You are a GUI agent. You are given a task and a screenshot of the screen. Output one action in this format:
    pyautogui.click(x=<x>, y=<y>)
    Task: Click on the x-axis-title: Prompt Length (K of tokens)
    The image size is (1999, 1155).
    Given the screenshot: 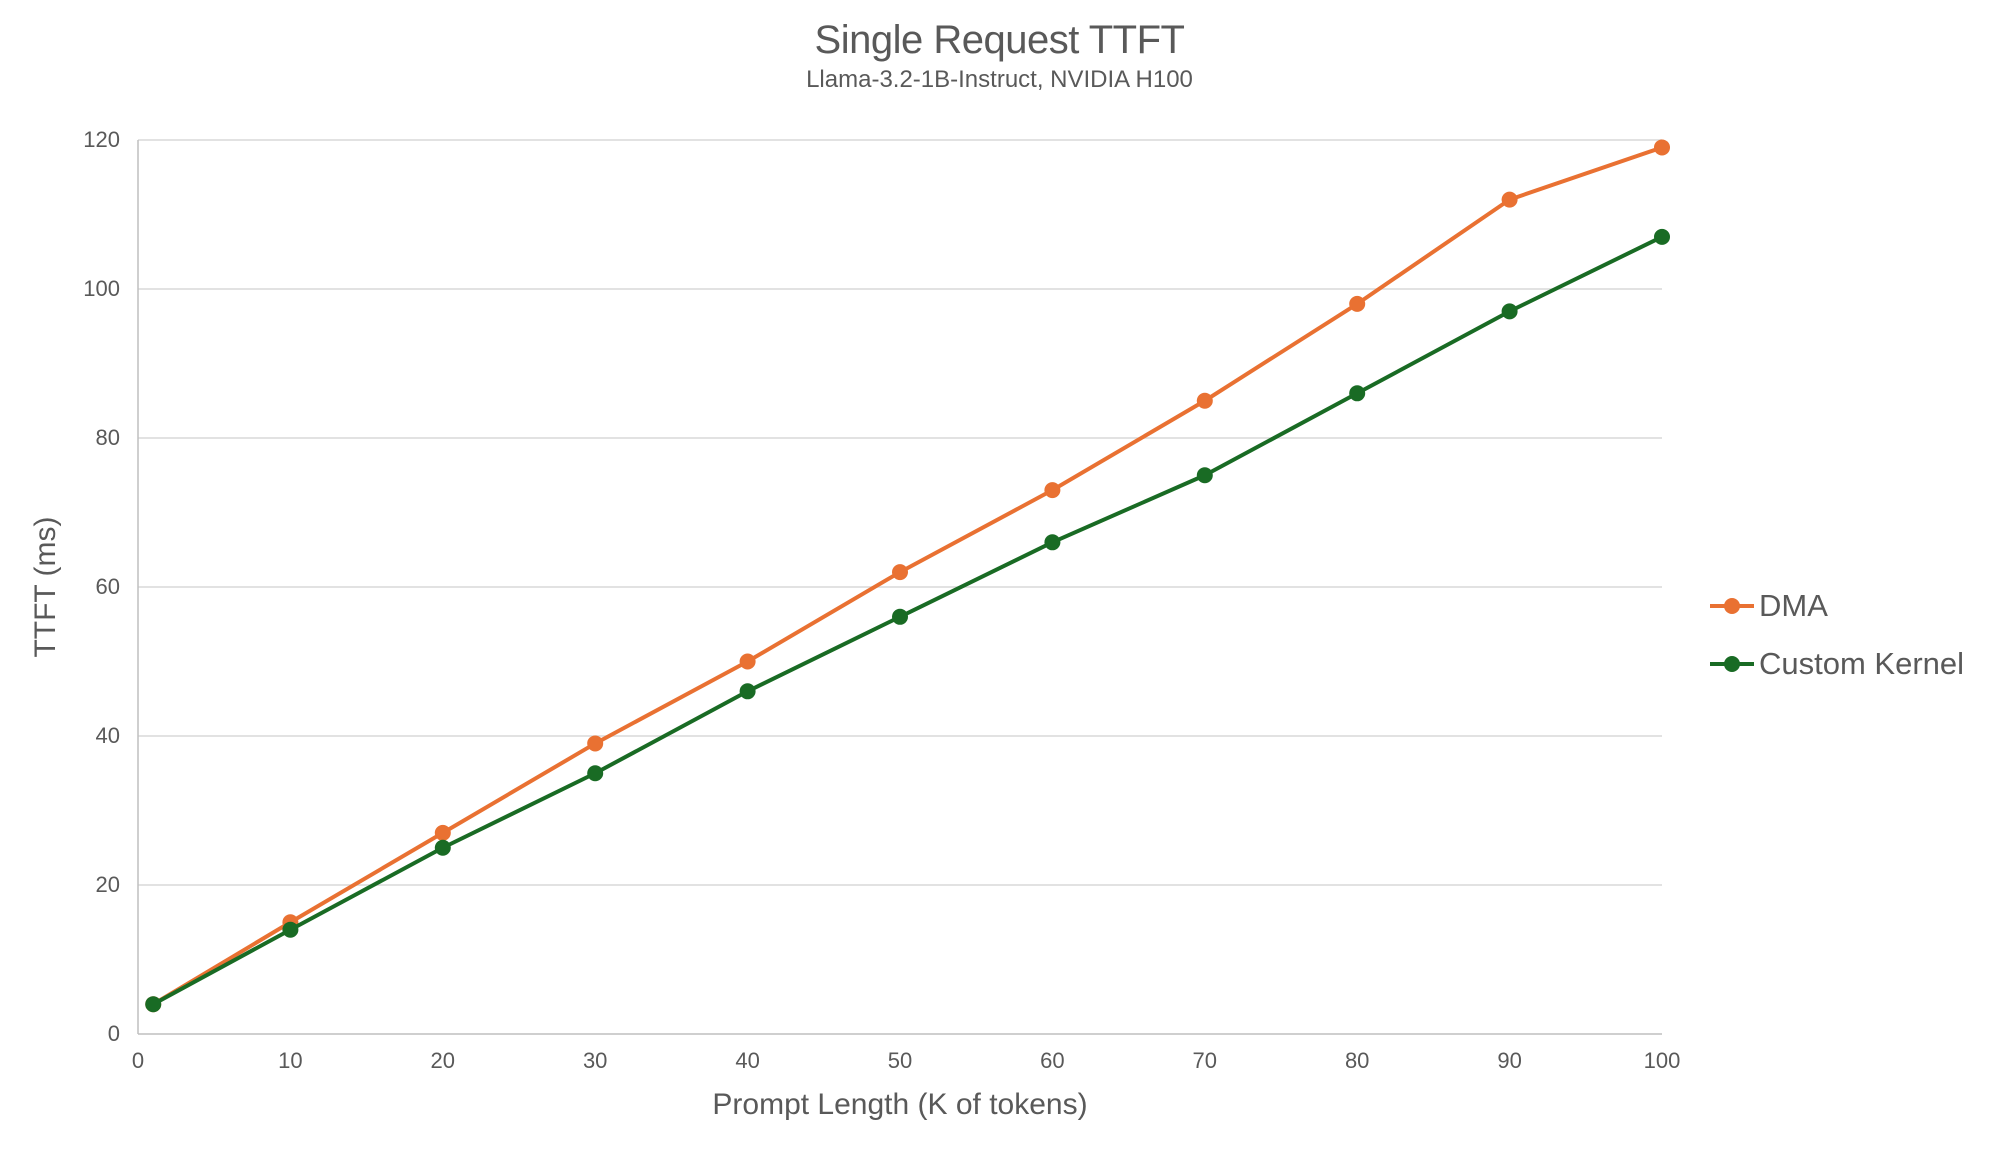 What is the action you would take?
    pyautogui.click(x=900, y=1104)
    